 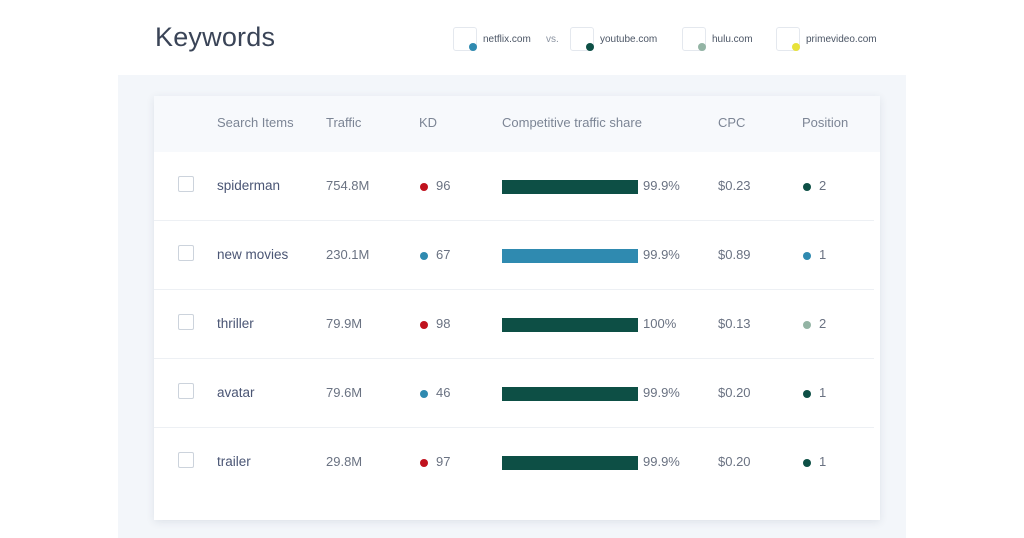 What do you see at coordinates (443, 254) in the screenshot?
I see `kd-value: 67` at bounding box center [443, 254].